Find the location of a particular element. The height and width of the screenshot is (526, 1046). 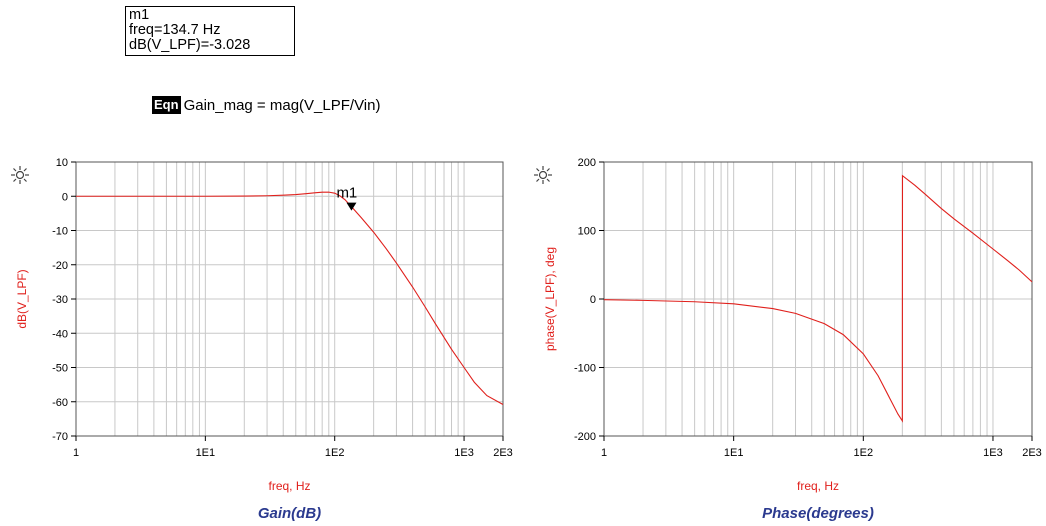

chart-title: Phase(degrees) is located at coordinates (818, 513).